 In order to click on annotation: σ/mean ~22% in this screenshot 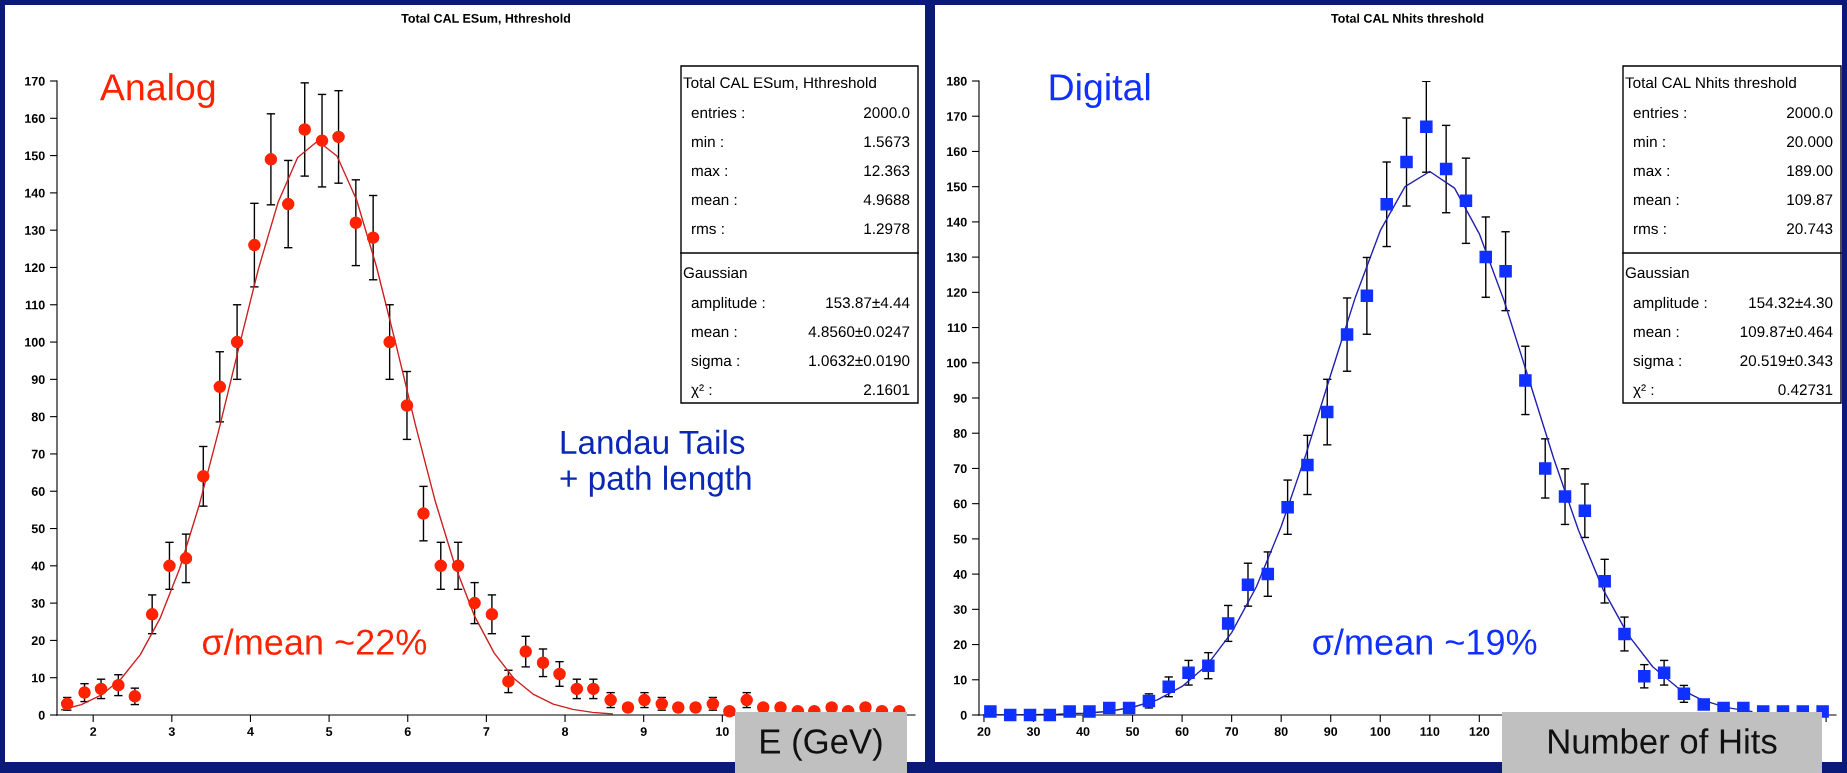, I will do `click(314, 641)`.